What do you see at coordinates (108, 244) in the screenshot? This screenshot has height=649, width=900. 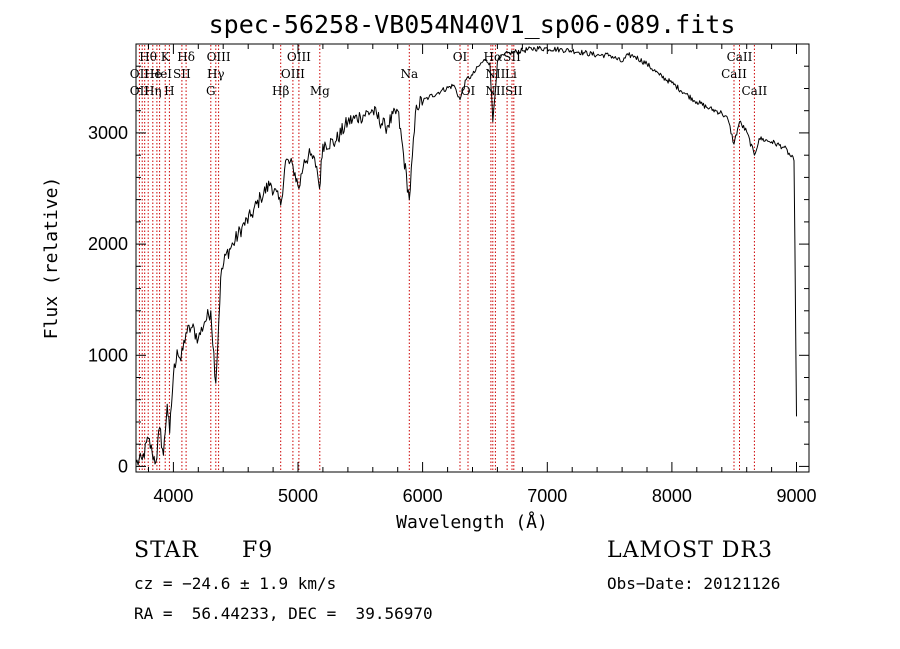 I see `y-tick-label: 2000` at bounding box center [108, 244].